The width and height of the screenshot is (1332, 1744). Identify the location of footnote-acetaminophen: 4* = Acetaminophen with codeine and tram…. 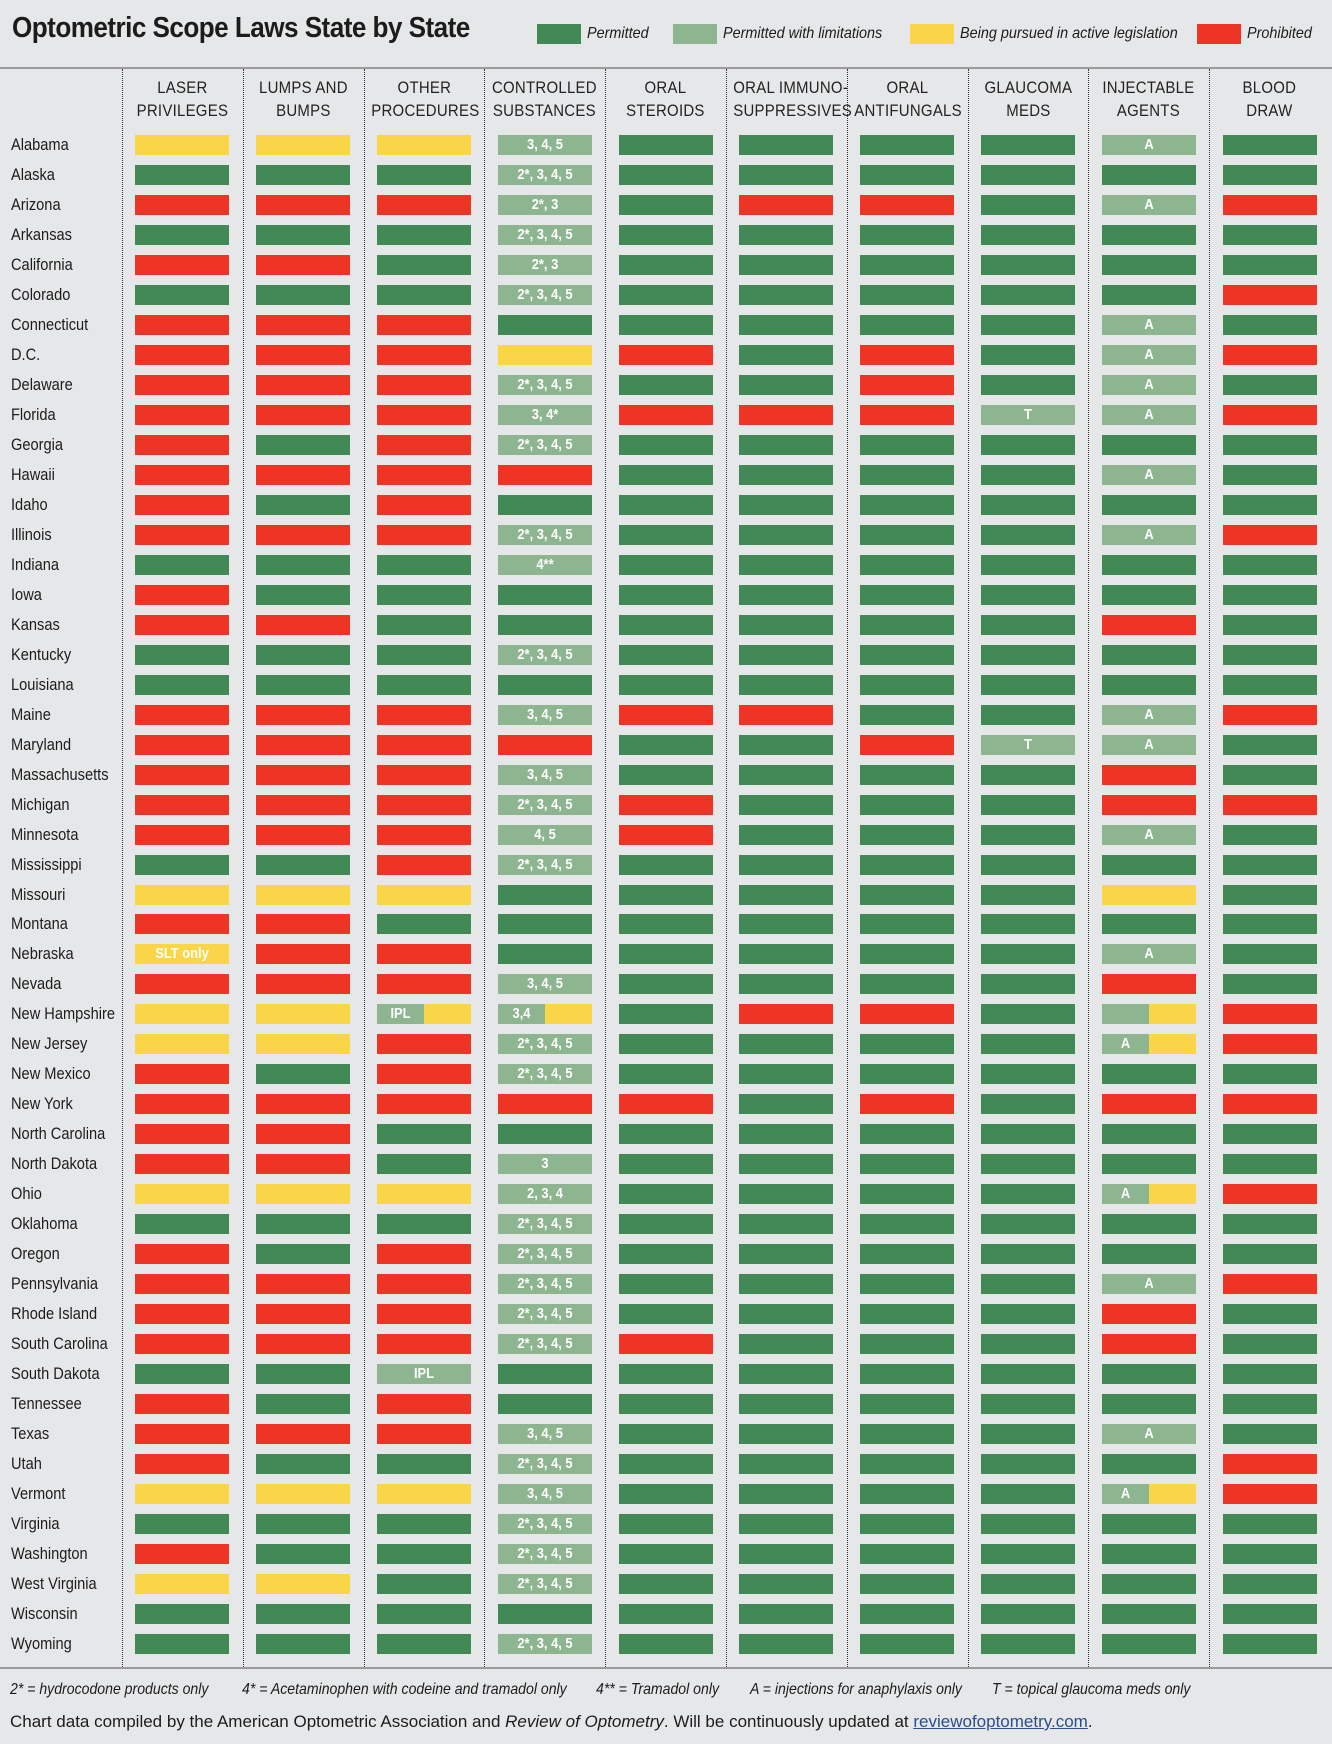
(404, 1689).